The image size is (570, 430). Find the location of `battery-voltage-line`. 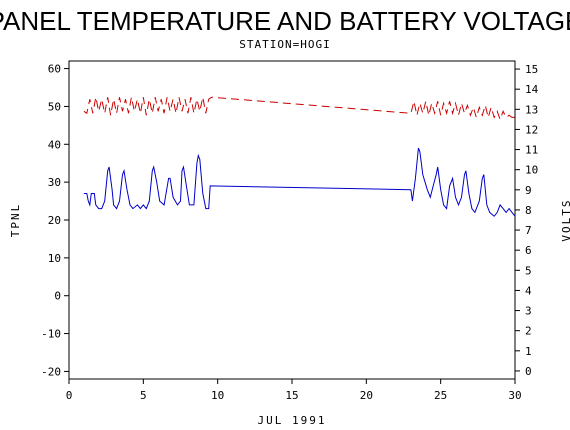

battery-voltage-line is located at coordinates (299, 108).